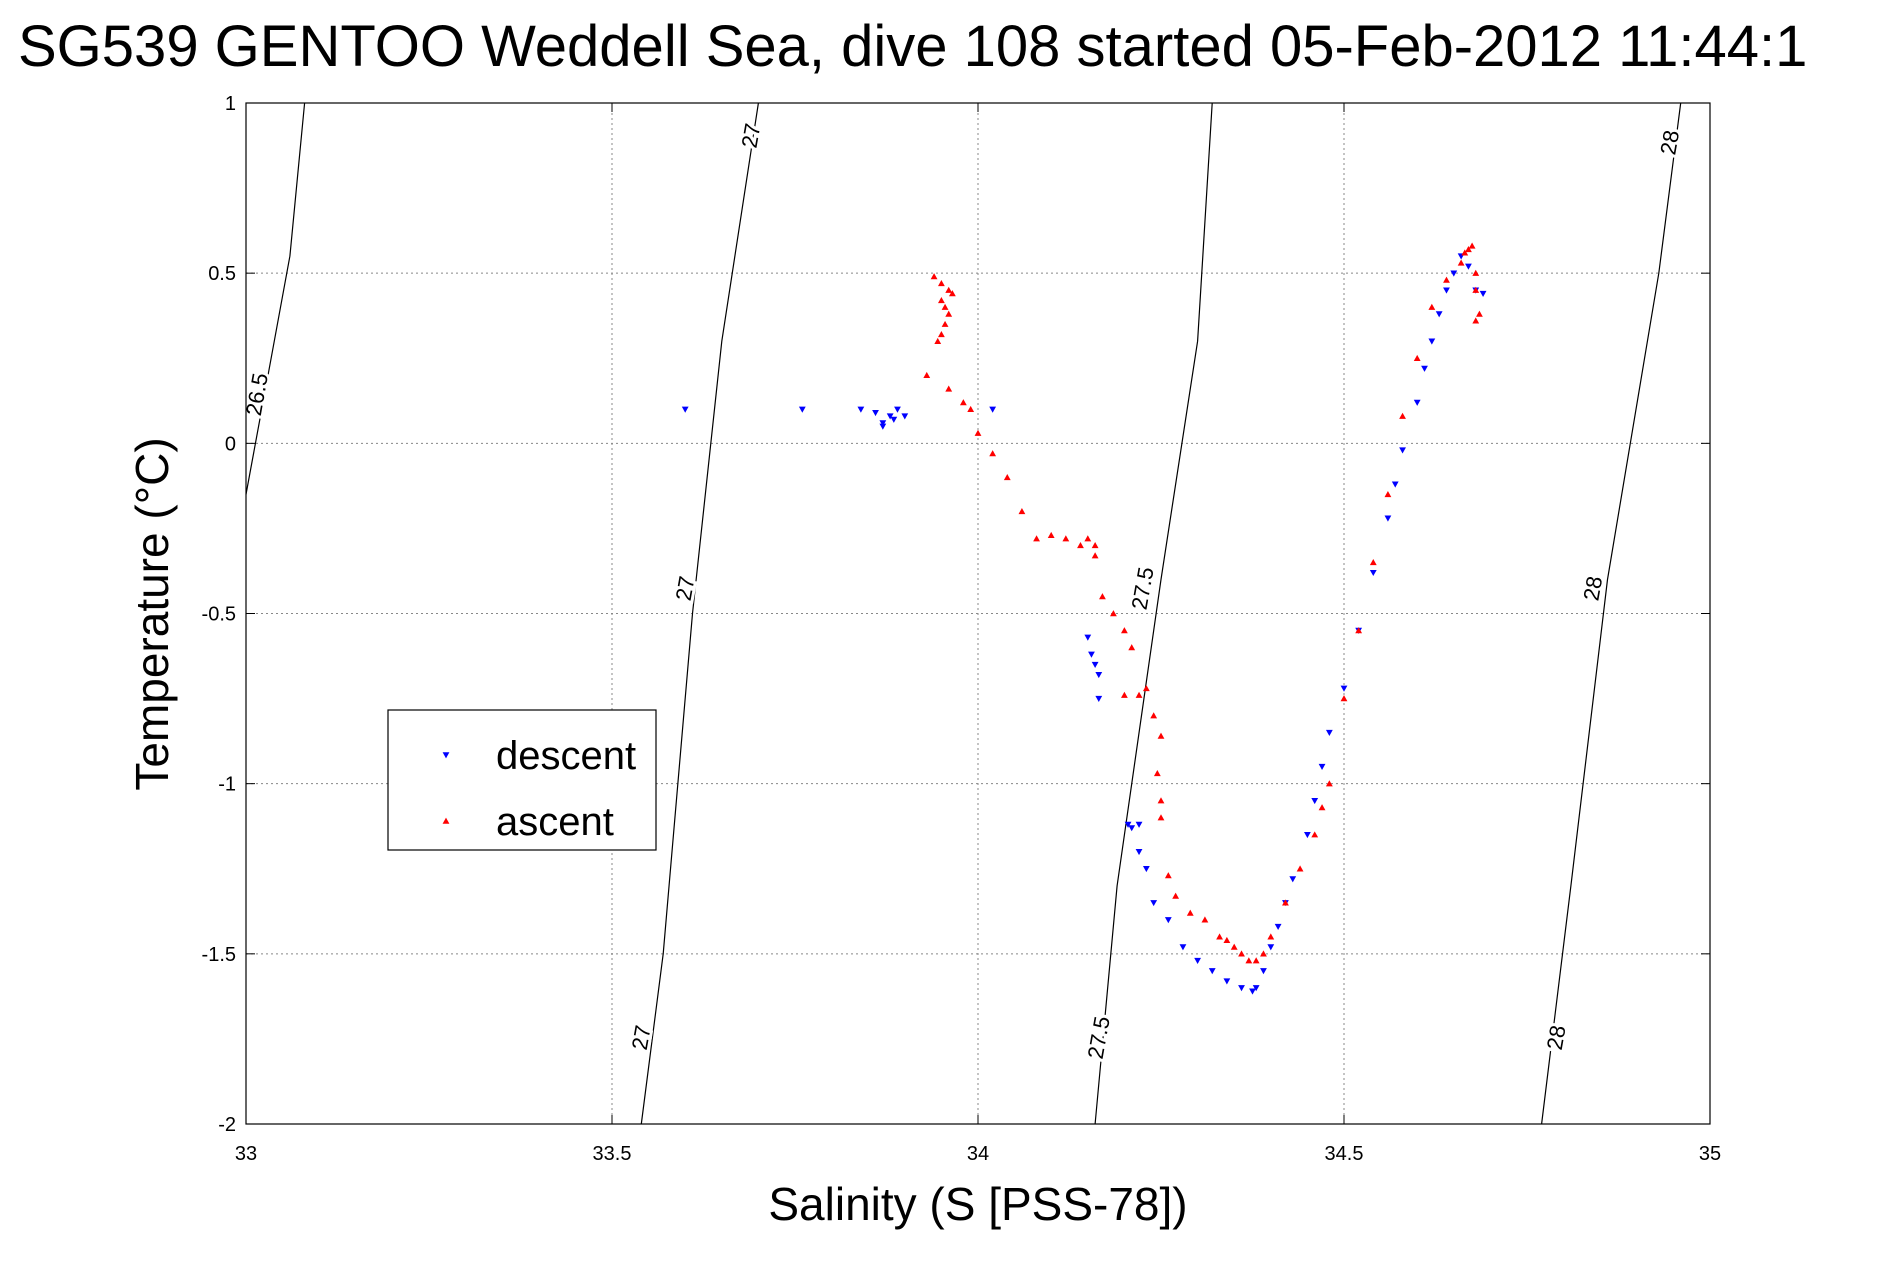 This screenshot has height=1262, width=1891. I want to click on x-axis-label: Salinity (S [PSS-78]), so click(977, 1204).